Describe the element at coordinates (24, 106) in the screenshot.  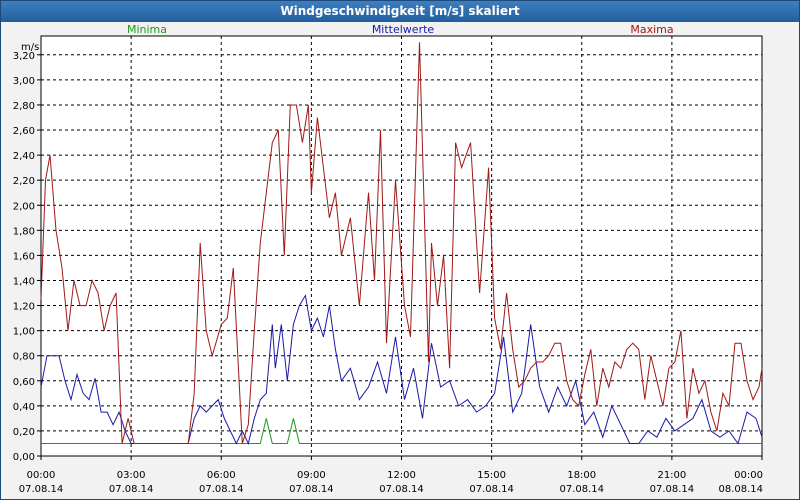
I see `y-tick-label: 2,80` at that location.